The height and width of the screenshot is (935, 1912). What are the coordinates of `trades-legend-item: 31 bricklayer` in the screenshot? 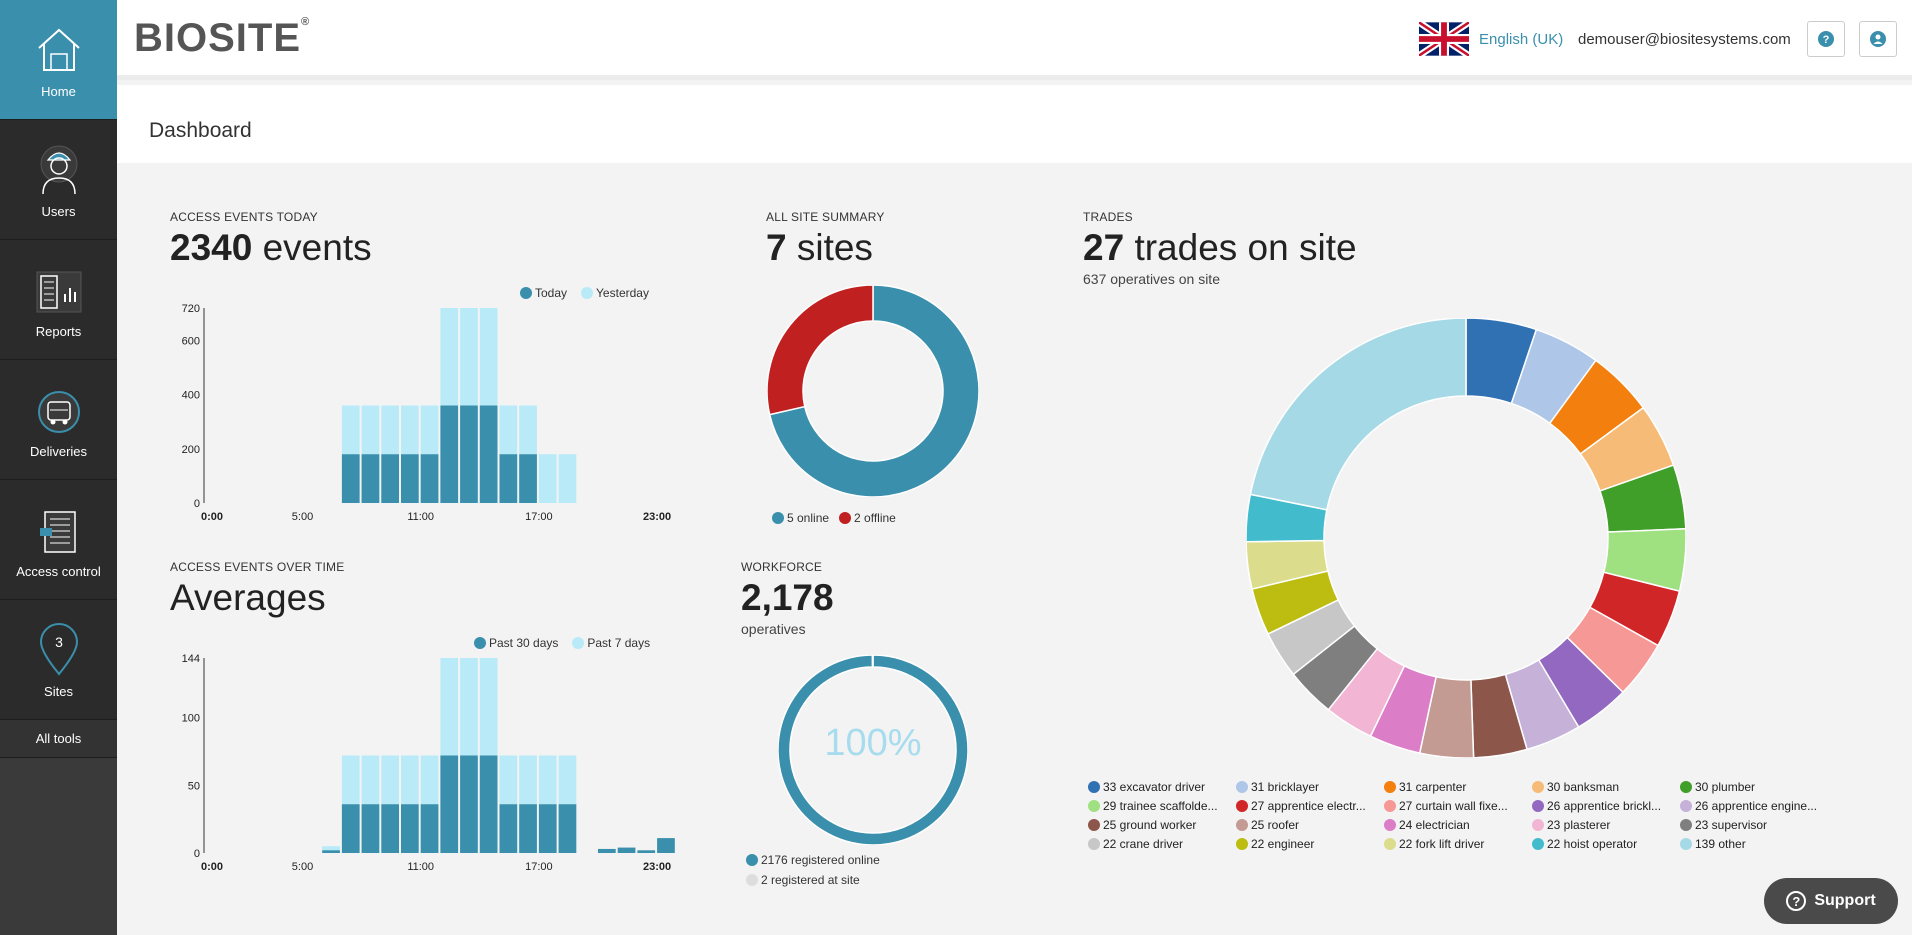 It's located at (1310, 787).